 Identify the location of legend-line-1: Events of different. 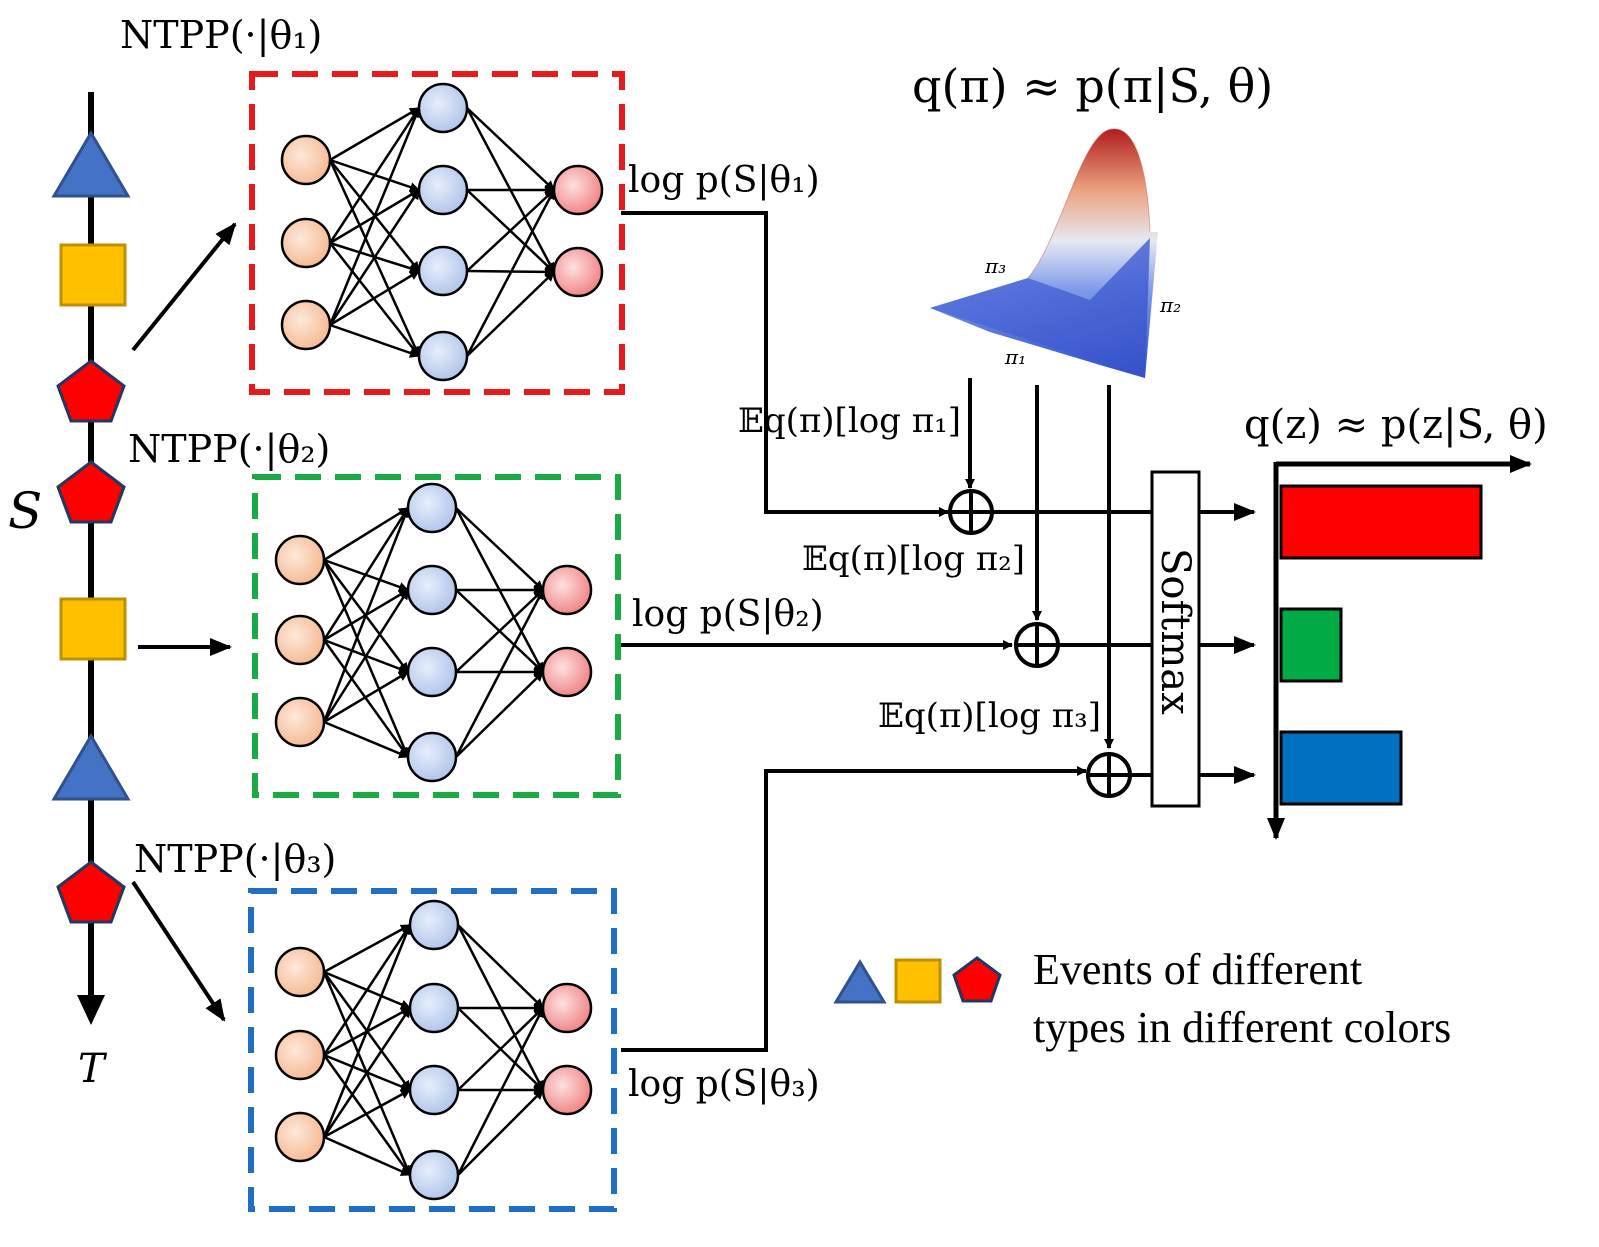
(1197, 969).